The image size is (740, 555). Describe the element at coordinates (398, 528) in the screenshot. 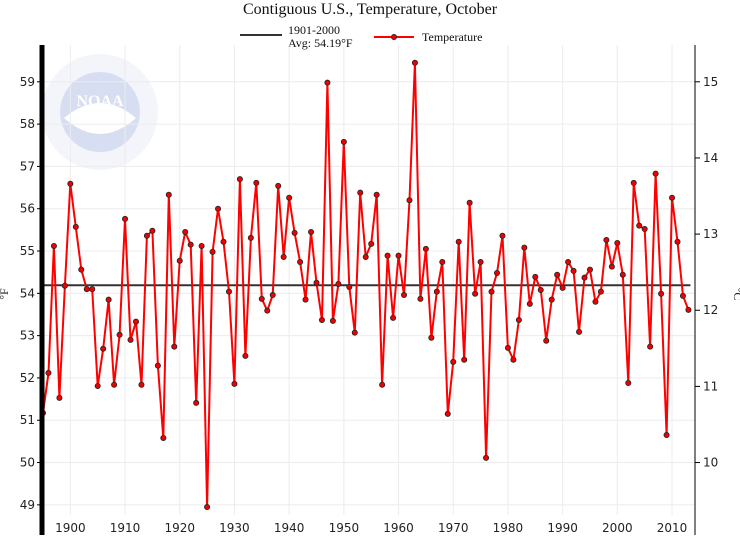

I see `x-tick-label: 1960` at that location.